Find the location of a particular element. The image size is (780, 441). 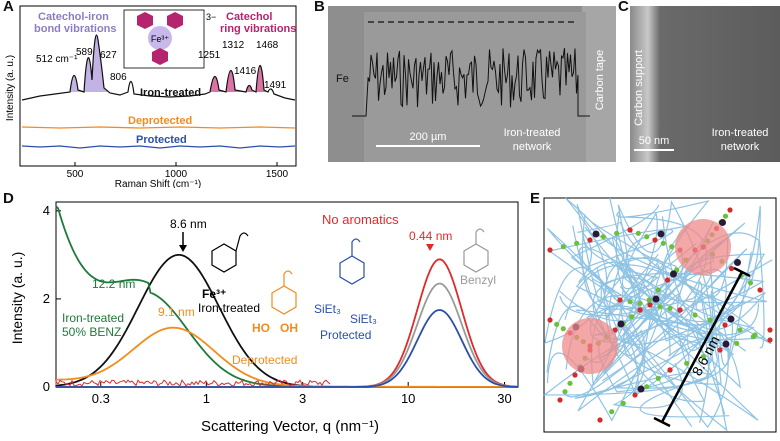

series-line is located at coordinates (287, 335).